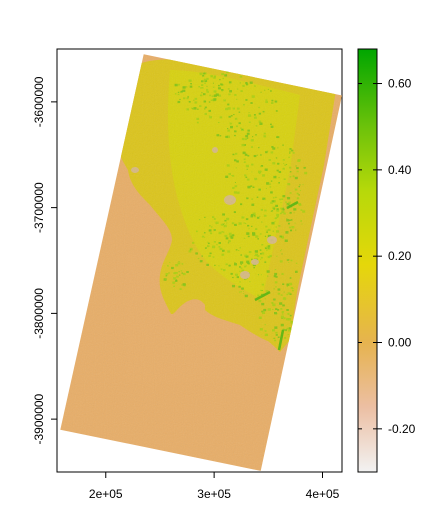 This screenshot has height=522, width=447. I want to click on x-tick-label: 3e+05, so click(214, 494).